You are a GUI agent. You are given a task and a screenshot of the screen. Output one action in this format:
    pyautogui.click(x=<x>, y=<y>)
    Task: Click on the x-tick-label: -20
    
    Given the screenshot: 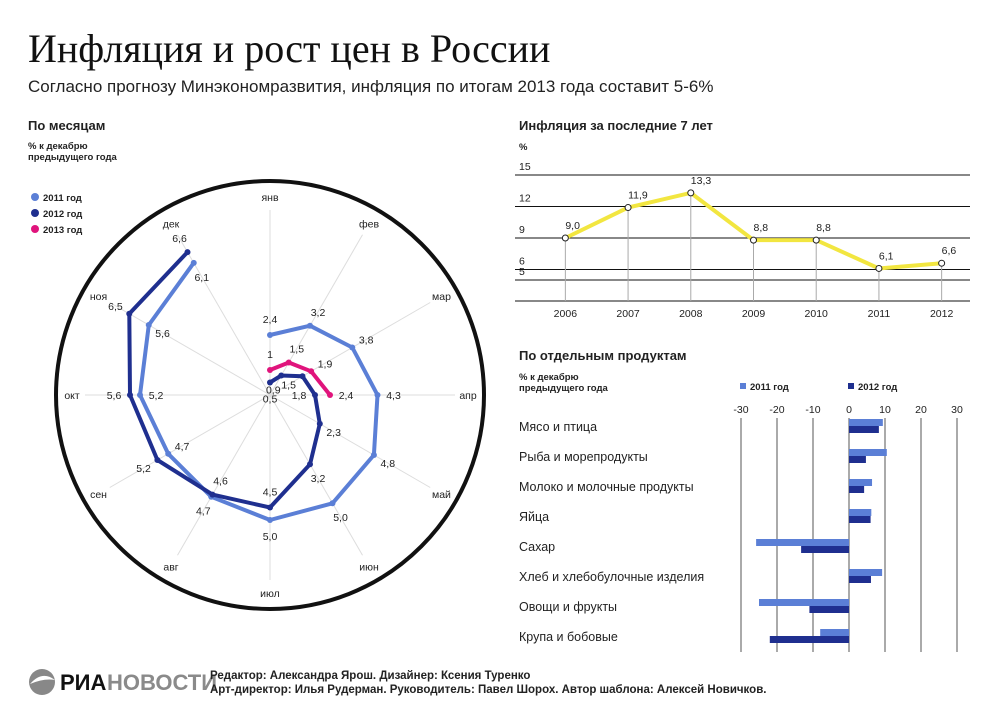 What is the action you would take?
    pyautogui.click(x=776, y=410)
    